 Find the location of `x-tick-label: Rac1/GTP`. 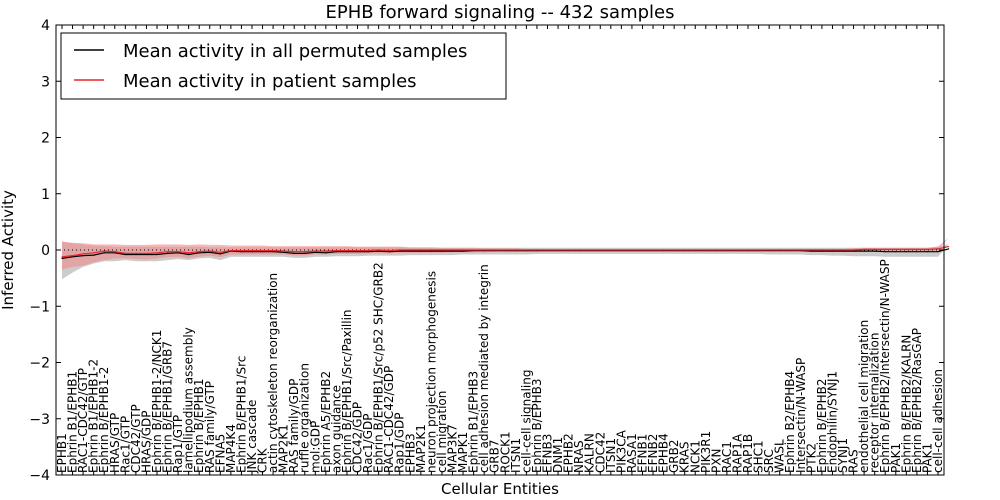

x-tick-label: Rac1/GTP is located at coordinates (125, 444).